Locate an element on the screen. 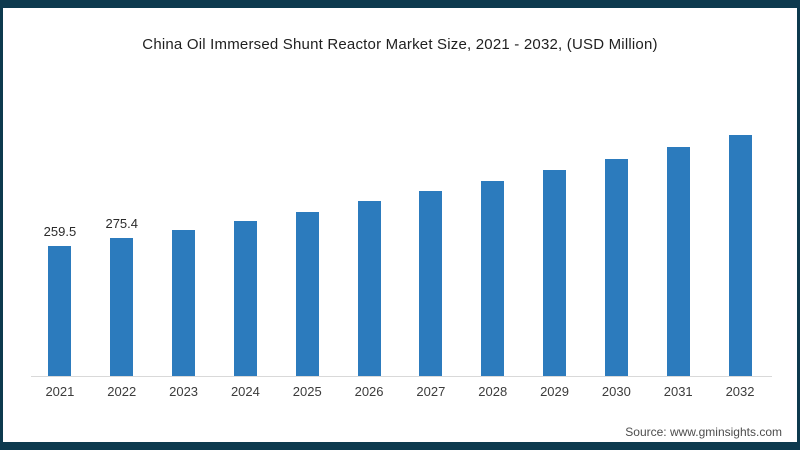 Image resolution: width=800 pixels, height=450 pixels. bar-2027 is located at coordinates (431, 283).